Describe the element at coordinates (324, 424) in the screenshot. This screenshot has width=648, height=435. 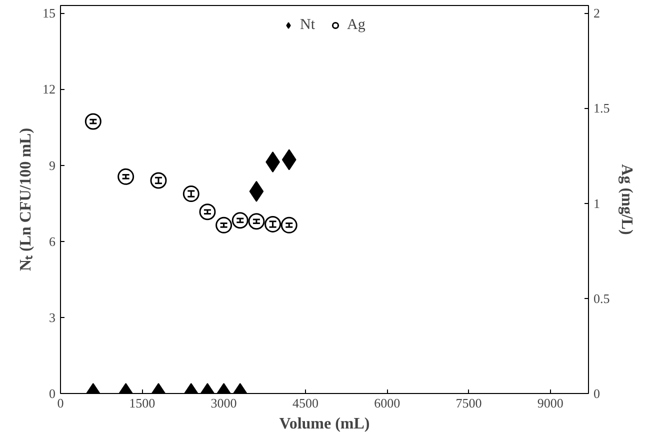
I see `x-axis-title: Volume (mL)` at that location.